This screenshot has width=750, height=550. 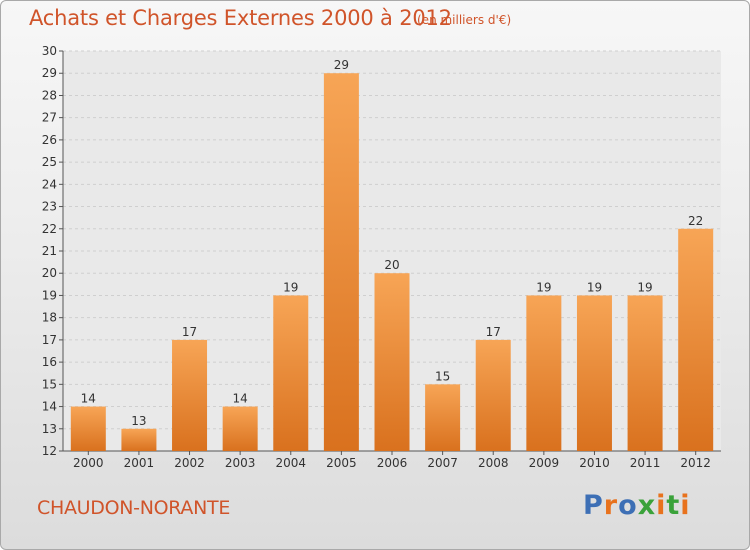 What do you see at coordinates (240, 18) in the screenshot?
I see `chart-title: Achats et Charges Externes 2000 à 2012` at bounding box center [240, 18].